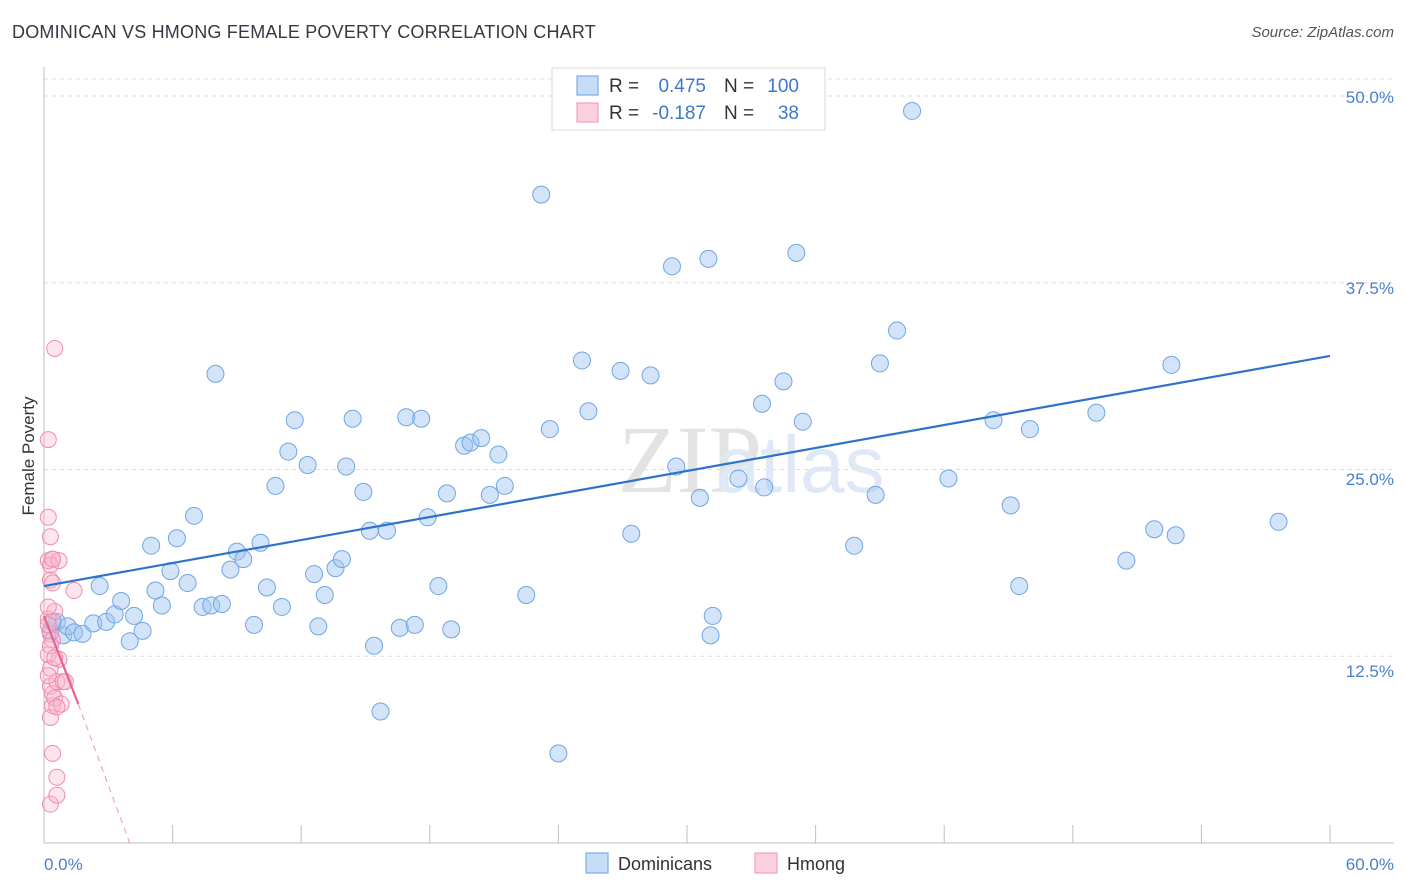 The width and height of the screenshot is (1406, 892). Describe the element at coordinates (1322, 32) in the screenshot. I see `source-credit: Source: ZipAtlas.com` at that location.